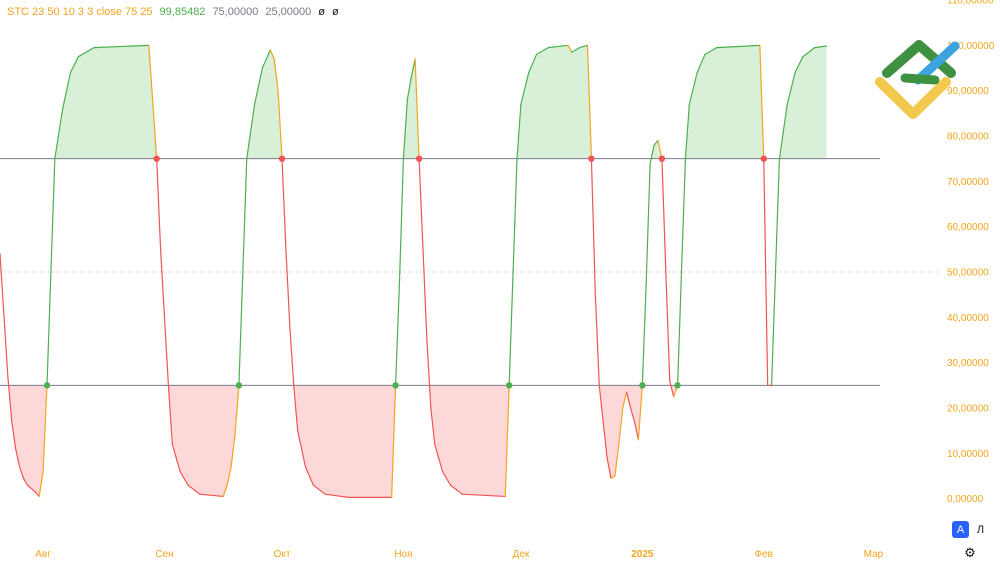 The height and width of the screenshot is (567, 1000). I want to click on broker-logo, so click(917, 79).